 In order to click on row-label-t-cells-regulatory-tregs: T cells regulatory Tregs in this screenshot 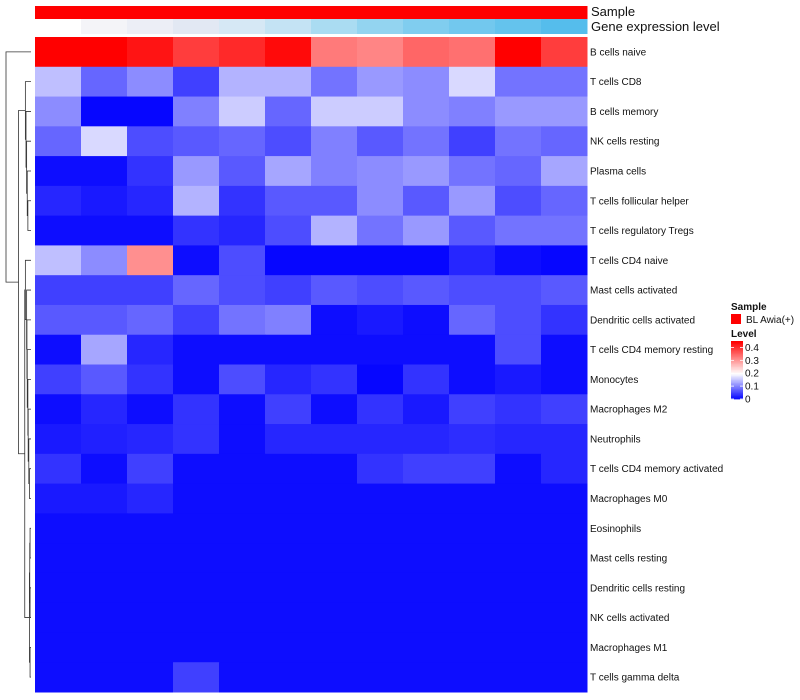, I will do `click(642, 231)`.